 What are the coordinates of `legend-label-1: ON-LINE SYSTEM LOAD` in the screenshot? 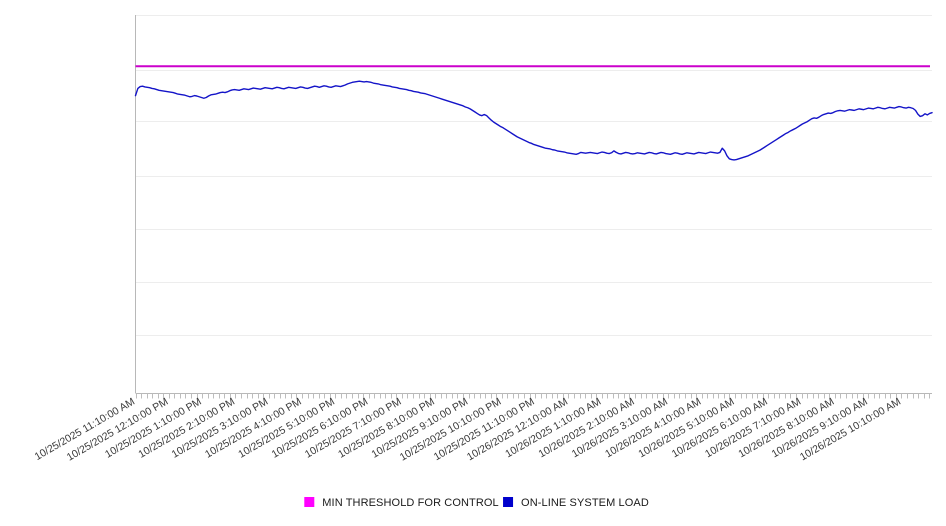 It's located at (585, 503).